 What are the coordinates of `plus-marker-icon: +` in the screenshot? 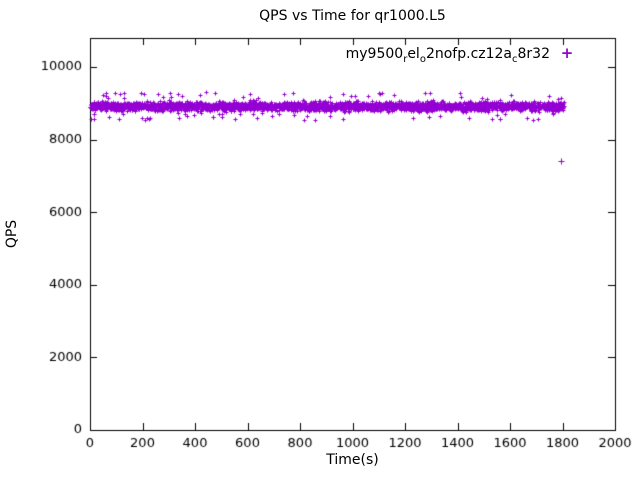 It's located at (567, 53).